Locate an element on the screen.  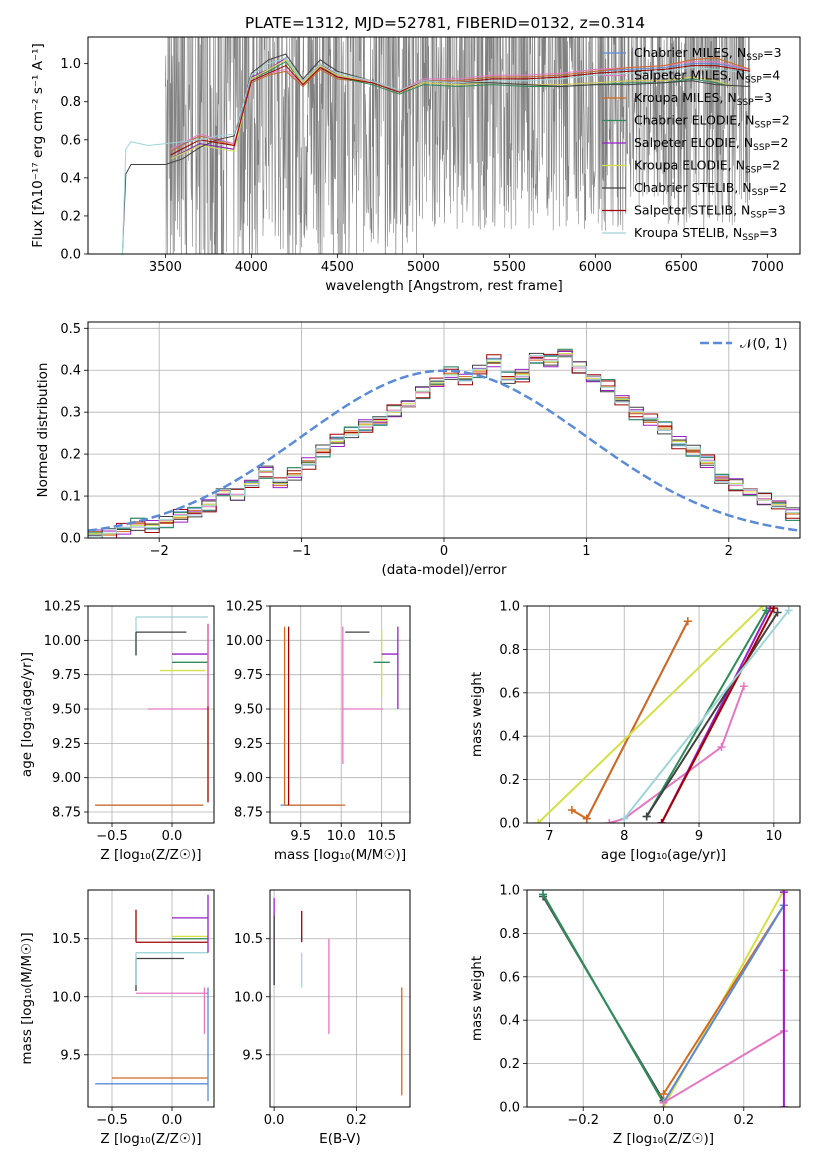
gaussian-curve is located at coordinates (444, 450).